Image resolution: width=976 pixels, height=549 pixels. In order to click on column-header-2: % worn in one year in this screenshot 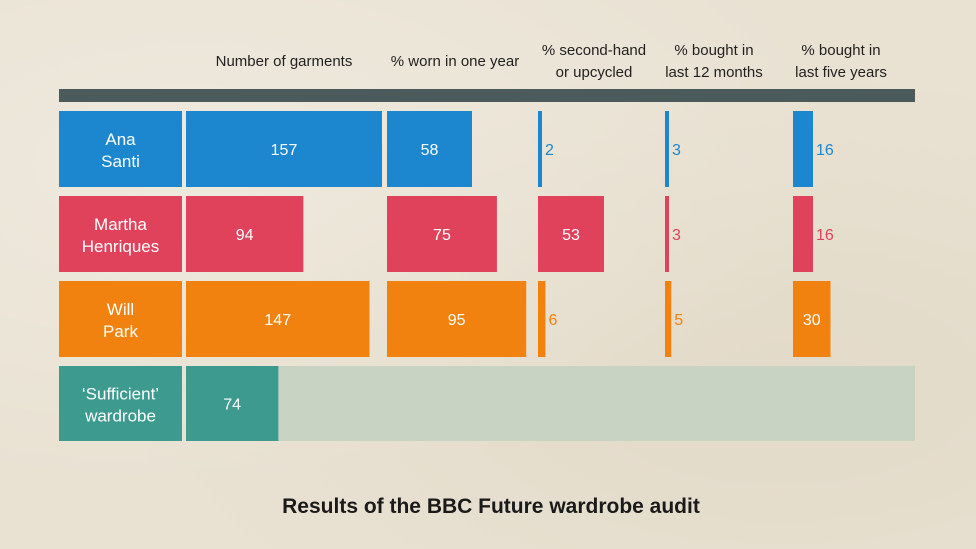, I will do `click(455, 61)`.